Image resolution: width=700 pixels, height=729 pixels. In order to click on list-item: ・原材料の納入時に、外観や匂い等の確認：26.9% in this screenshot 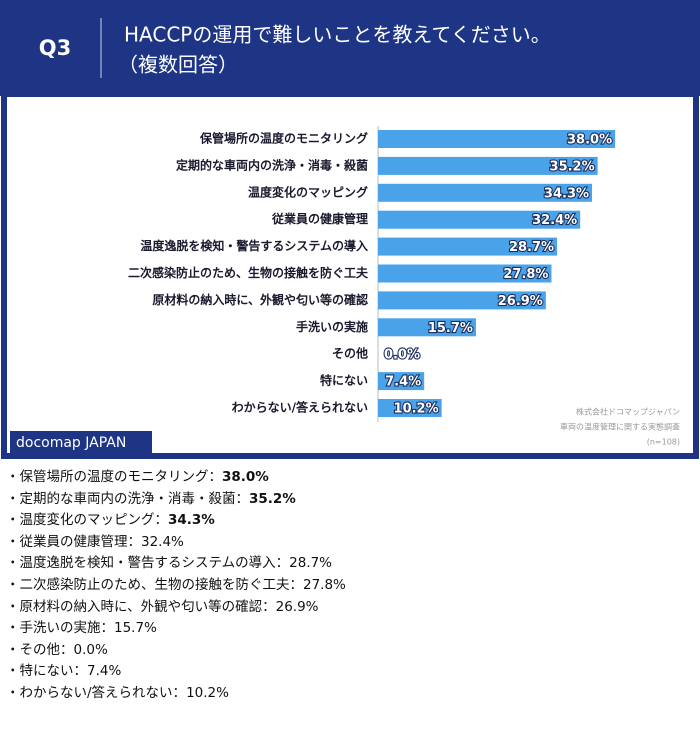, I will do `click(176, 608)`.